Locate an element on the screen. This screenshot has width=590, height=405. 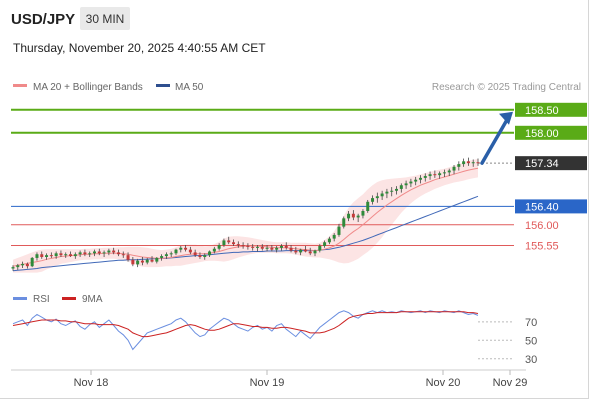
level-label-0: 158.50 is located at coordinates (542, 111).